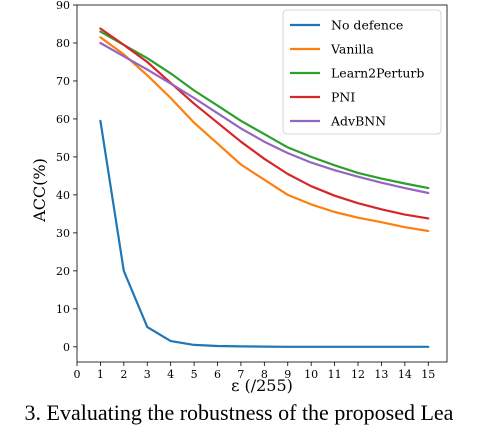  Describe the element at coordinates (123, 374) in the screenshot. I see `x-tick-label: 2` at that location.